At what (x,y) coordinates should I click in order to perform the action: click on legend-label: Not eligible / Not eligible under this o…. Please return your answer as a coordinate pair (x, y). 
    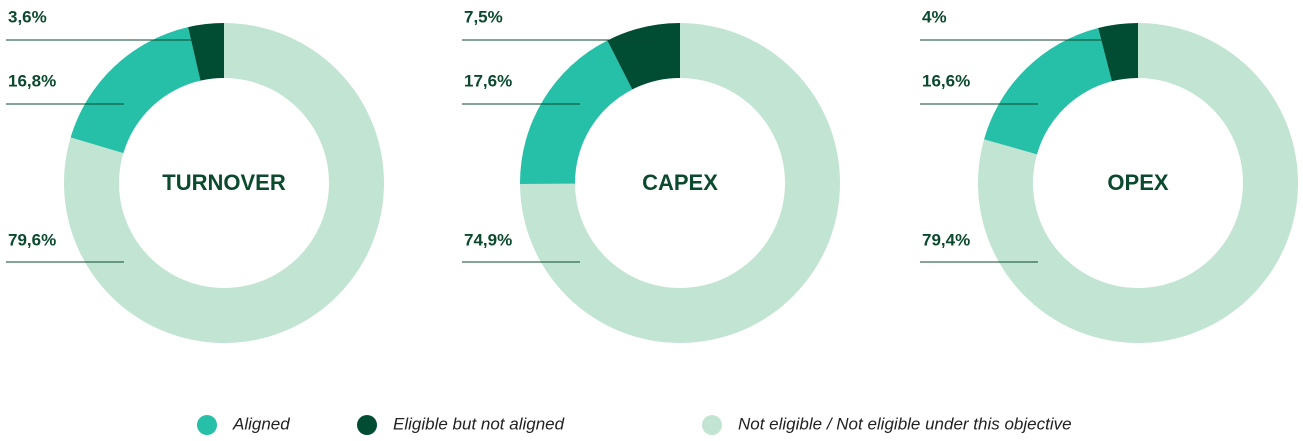
    Looking at the image, I should click on (905, 423).